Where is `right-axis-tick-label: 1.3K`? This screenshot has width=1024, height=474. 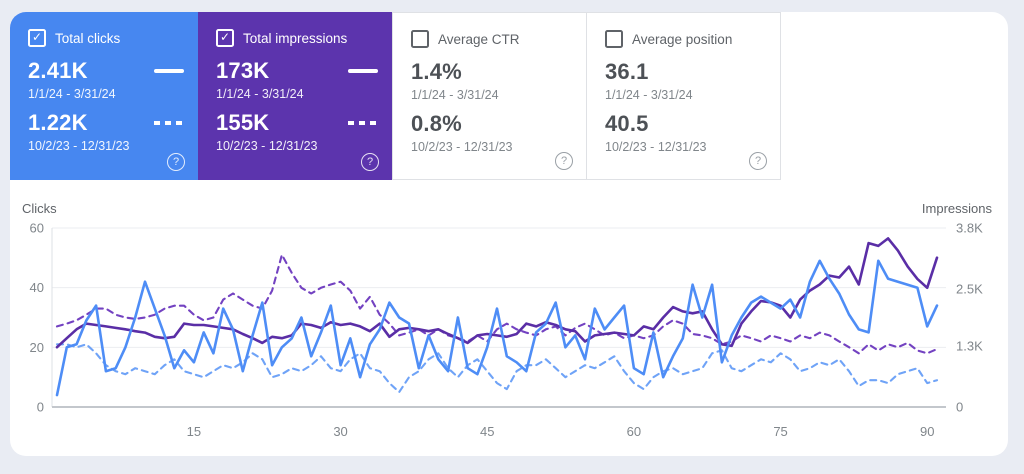
right-axis-tick-label: 1.3K is located at coordinates (969, 345).